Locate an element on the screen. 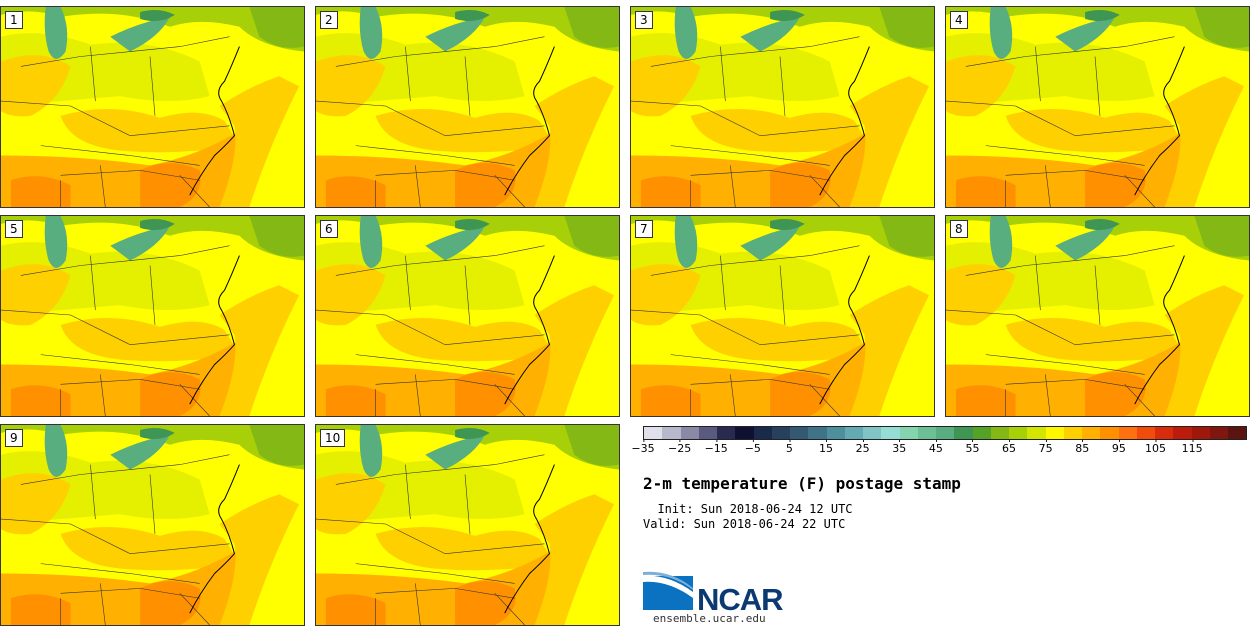  colorbar-tick-label: 15 is located at coordinates (826, 447).